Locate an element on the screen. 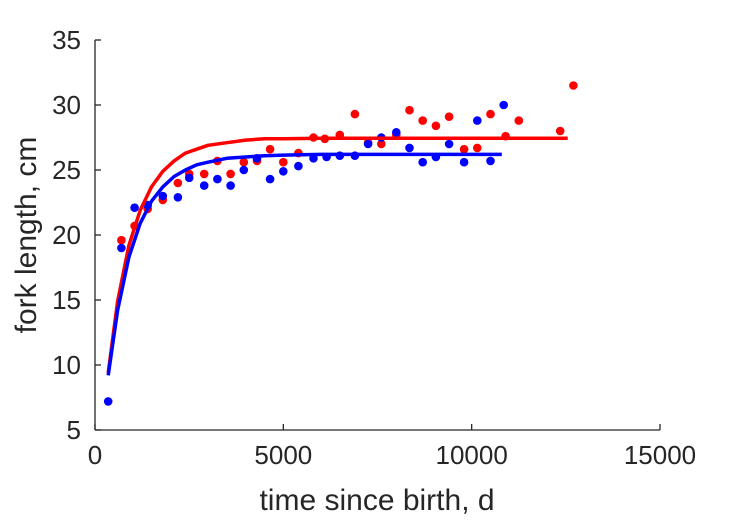  x-axis-label: time since birth, d is located at coordinates (376, 500).